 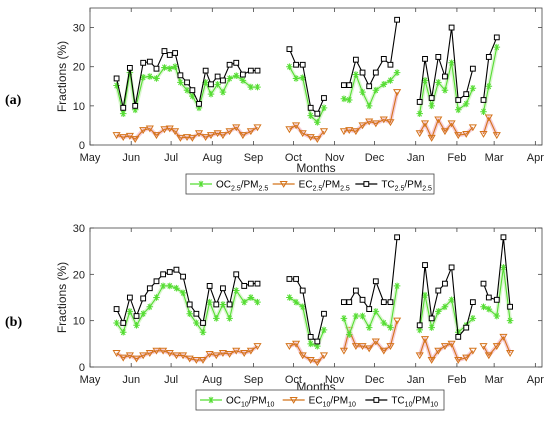 What do you see at coordinates (242, 186) in the screenshot?
I see `legend-label: OC2.5/PM2.5` at bounding box center [242, 186].